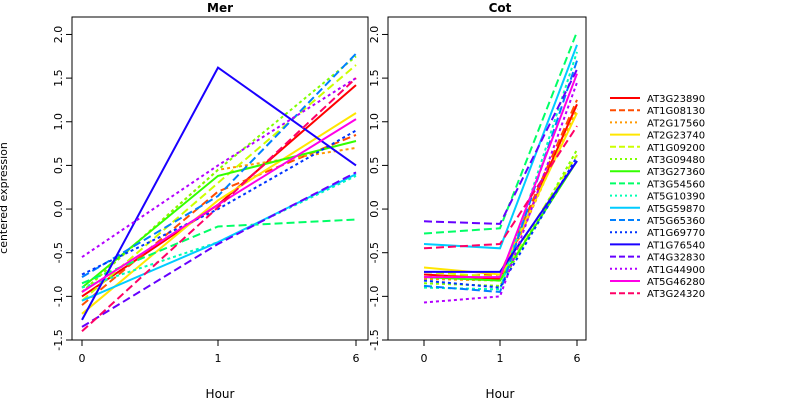 The height and width of the screenshot is (400, 800). I want to click on legend-label: AT3G23890, so click(676, 99).